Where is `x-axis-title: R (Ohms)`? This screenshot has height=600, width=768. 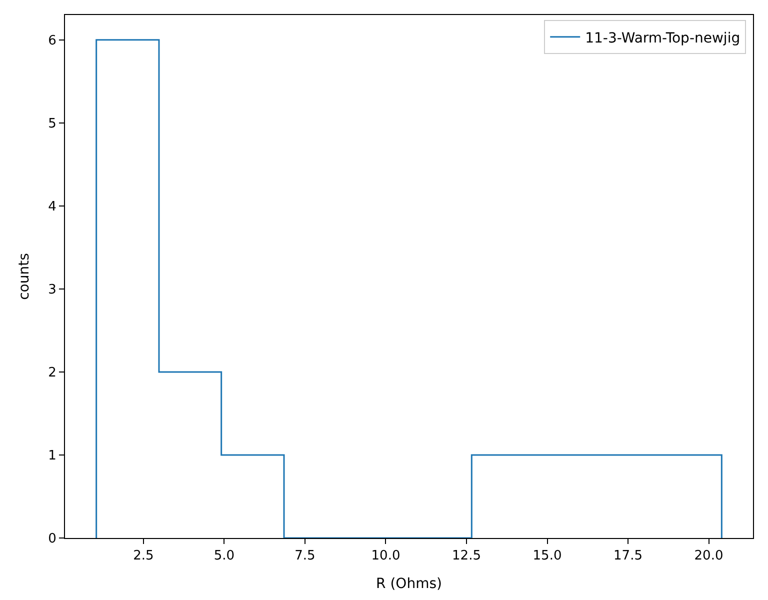 x-axis-title: R (Ohms) is located at coordinates (409, 584).